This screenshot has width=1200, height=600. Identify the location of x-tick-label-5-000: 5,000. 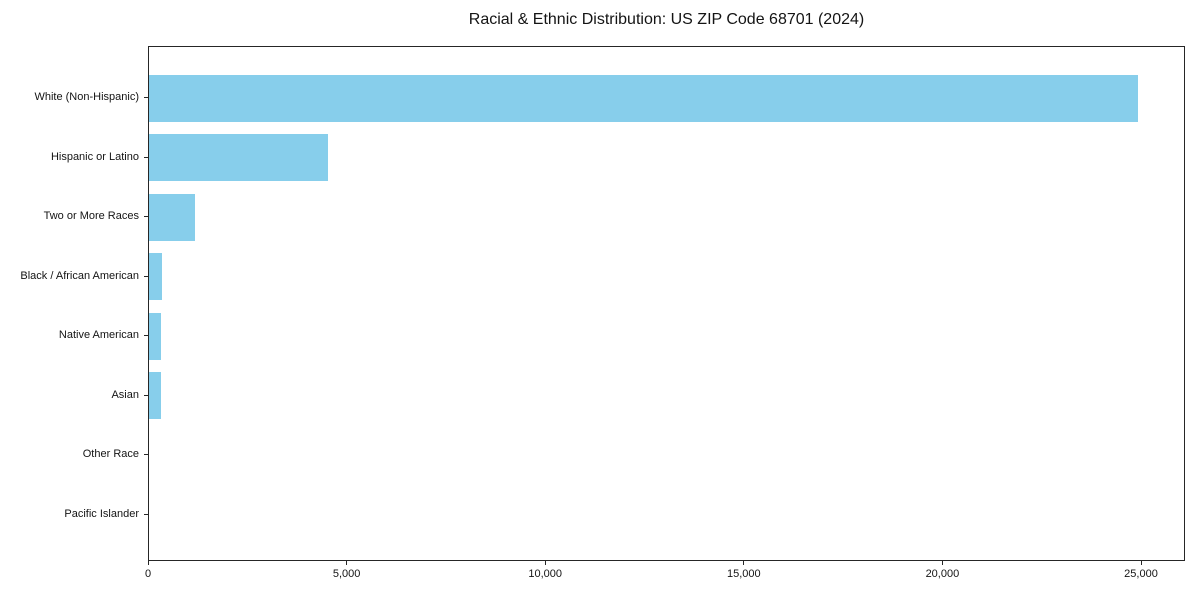
(346, 574).